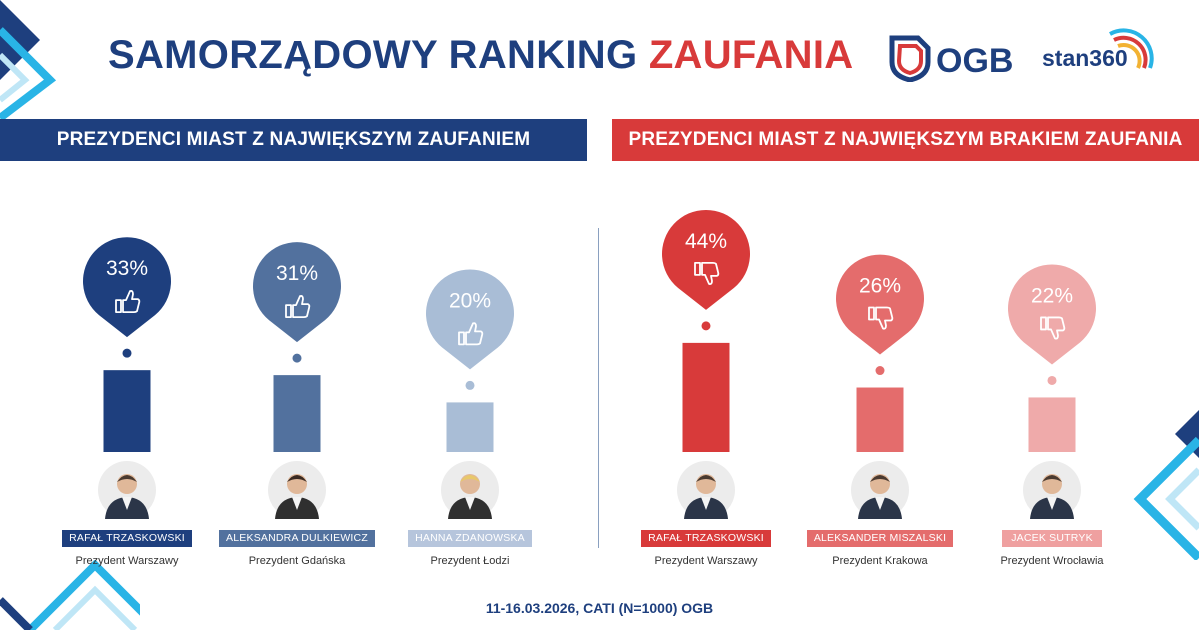  I want to click on page-title: SAMORZĄDOWY RANKING ZAUFANIA, so click(480, 55).